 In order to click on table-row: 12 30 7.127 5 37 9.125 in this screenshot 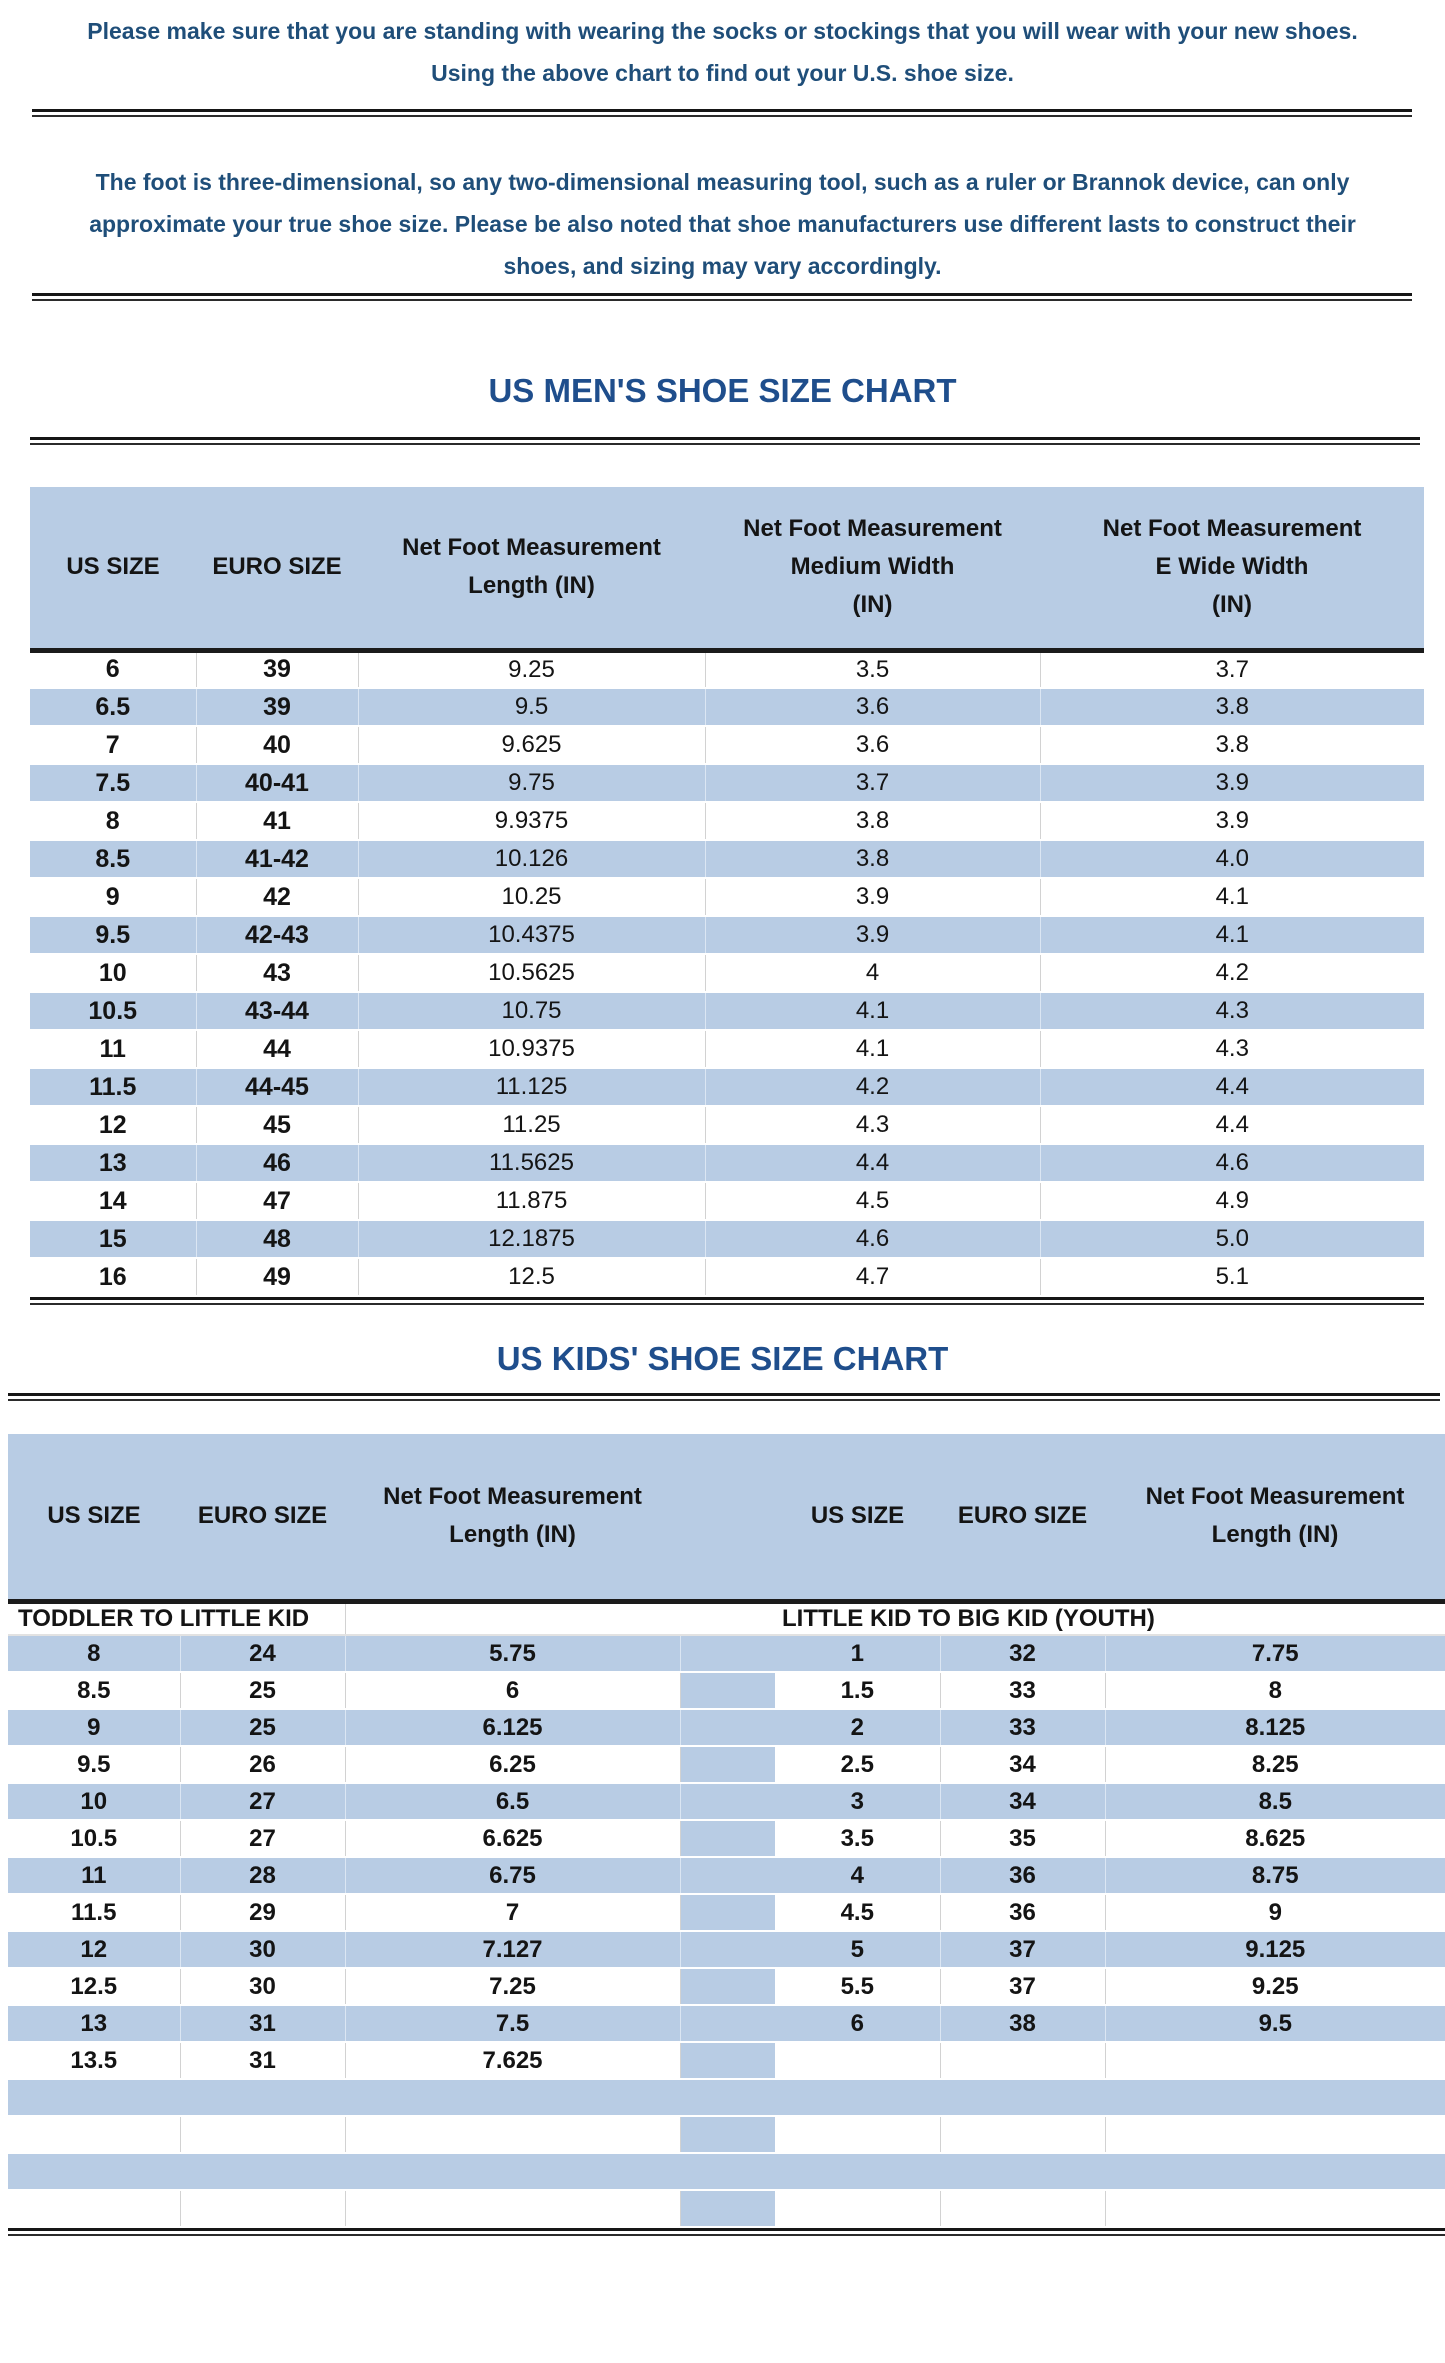, I will do `click(726, 1949)`.